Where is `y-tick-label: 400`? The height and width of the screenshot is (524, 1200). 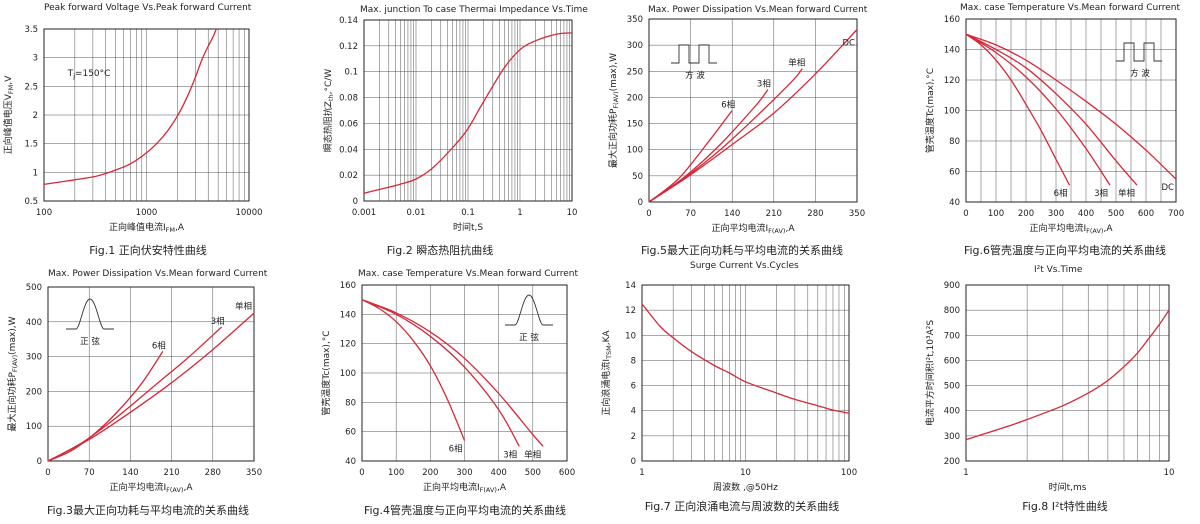 y-tick-label: 400 is located at coordinates (952, 412).